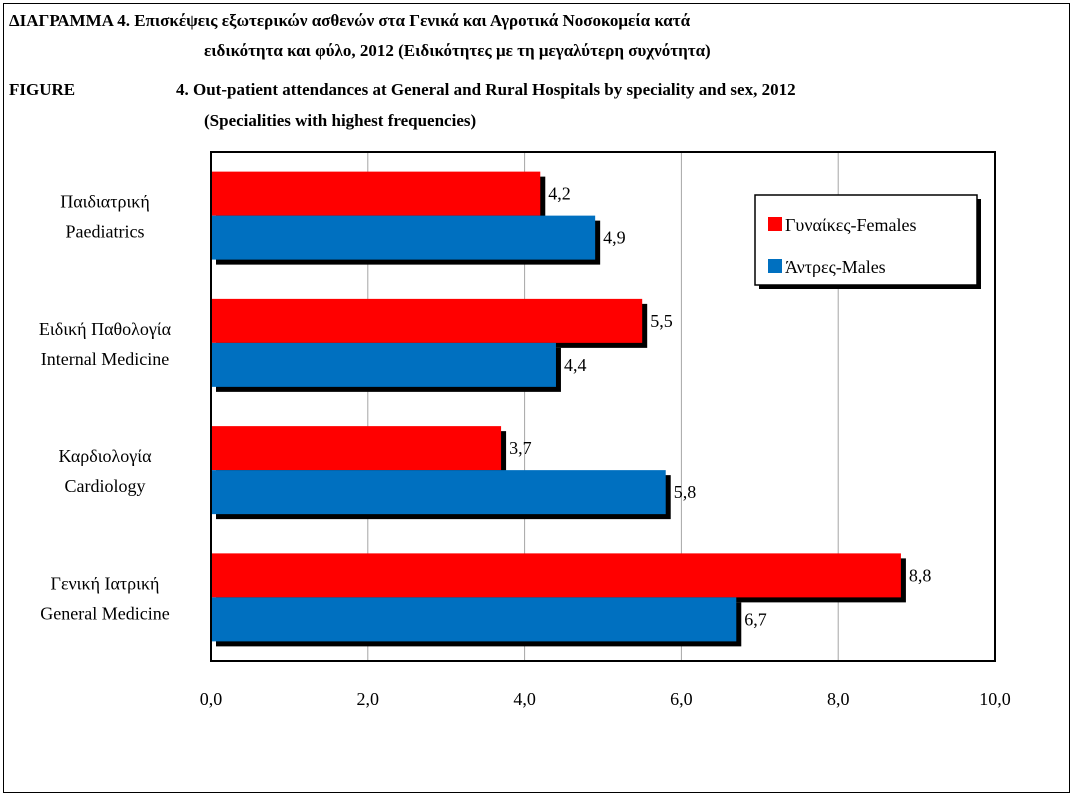 Image resolution: width=1075 pixels, height=798 pixels. I want to click on category-label-english: Paediatrics, so click(105, 232).